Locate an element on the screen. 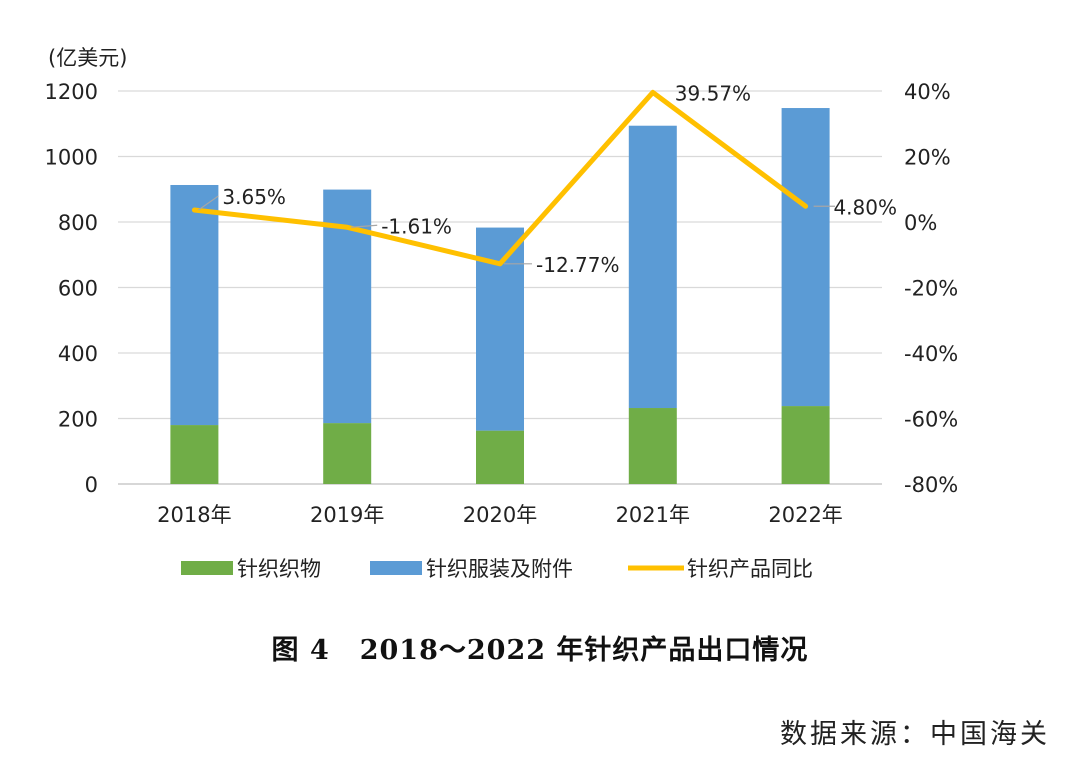 The image size is (1080, 773). data-source-text: 数据来源：中国海关 is located at coordinates (915, 734).